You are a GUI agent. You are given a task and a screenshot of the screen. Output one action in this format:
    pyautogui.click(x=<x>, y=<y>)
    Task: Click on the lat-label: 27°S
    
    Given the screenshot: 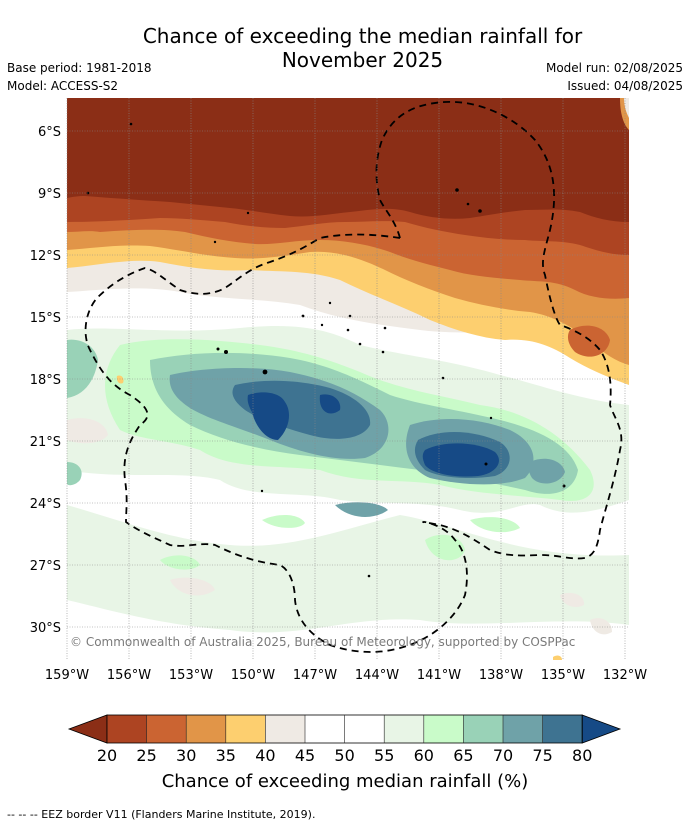 What is the action you would take?
    pyautogui.click(x=45, y=566)
    